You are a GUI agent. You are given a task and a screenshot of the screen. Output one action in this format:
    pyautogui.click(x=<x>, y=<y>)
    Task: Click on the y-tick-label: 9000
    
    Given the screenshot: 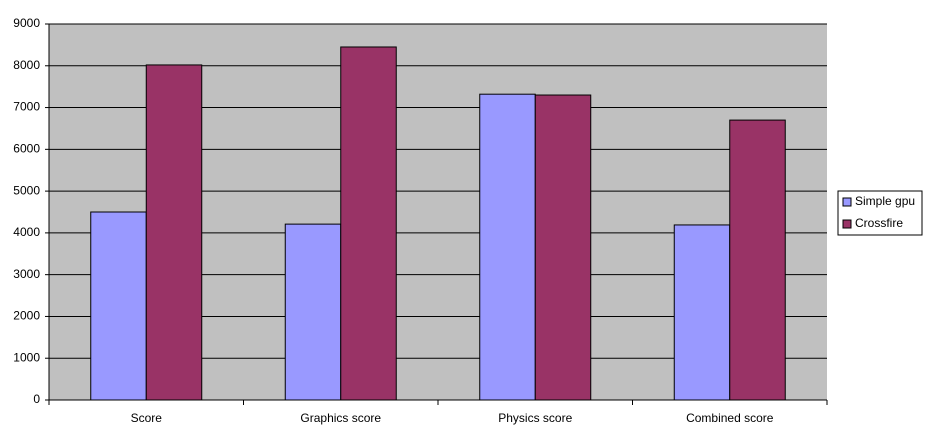 What is the action you would take?
    pyautogui.click(x=26, y=23)
    